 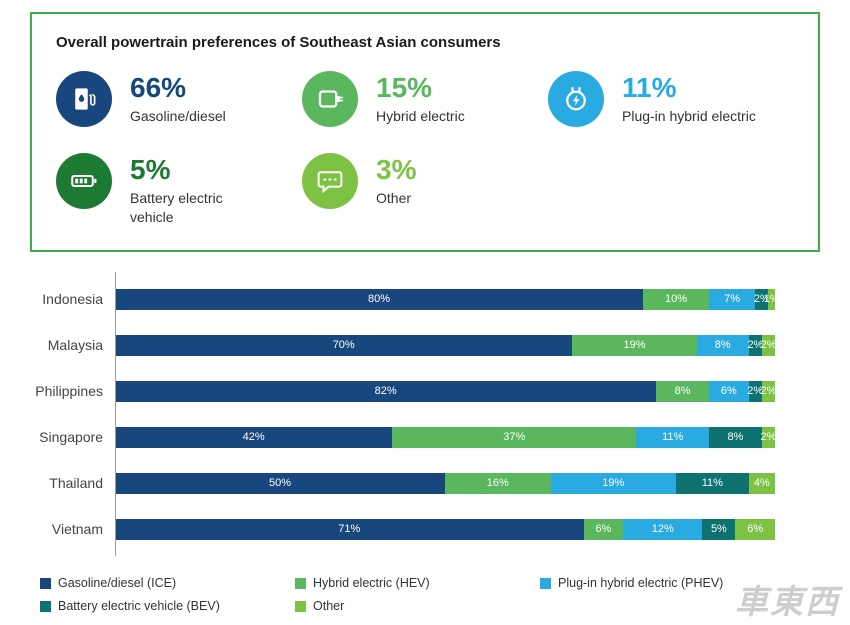 What do you see at coordinates (84, 181) in the screenshot?
I see `battery-icon` at bounding box center [84, 181].